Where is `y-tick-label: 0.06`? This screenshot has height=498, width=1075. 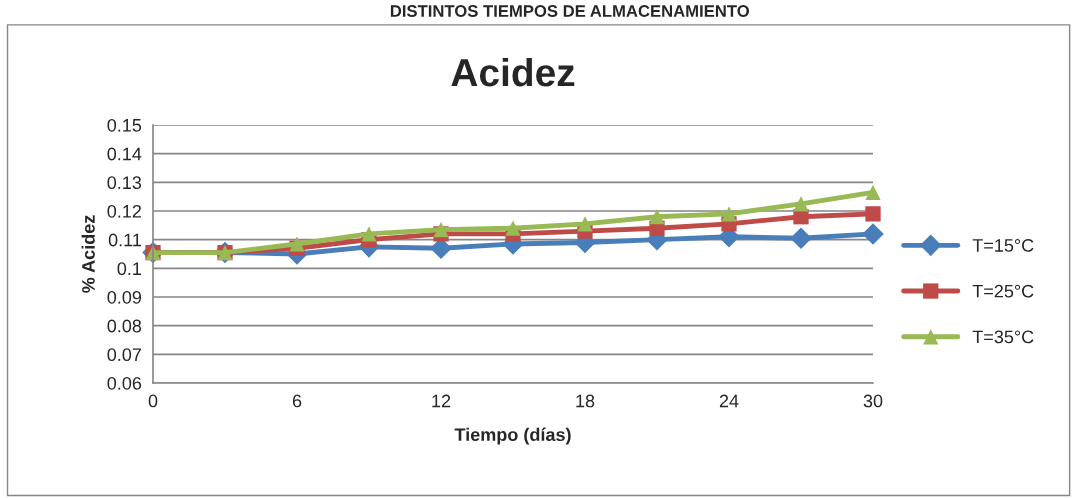
y-tick-label: 0.06 is located at coordinates (124, 383).